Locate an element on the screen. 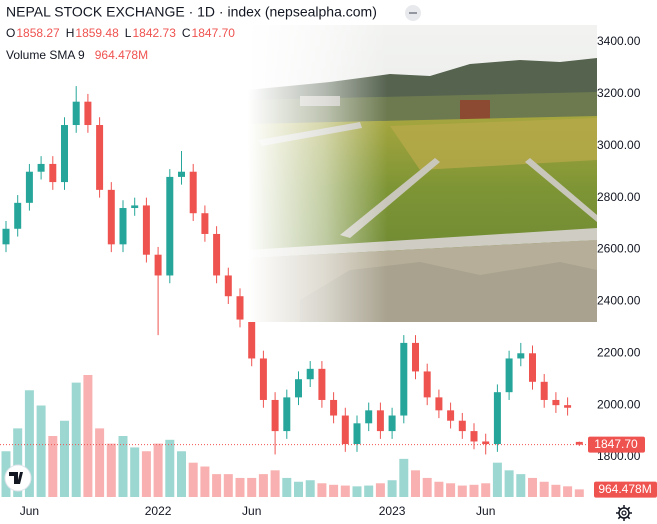  y-tick-label: 2200.00 is located at coordinates (619, 352).